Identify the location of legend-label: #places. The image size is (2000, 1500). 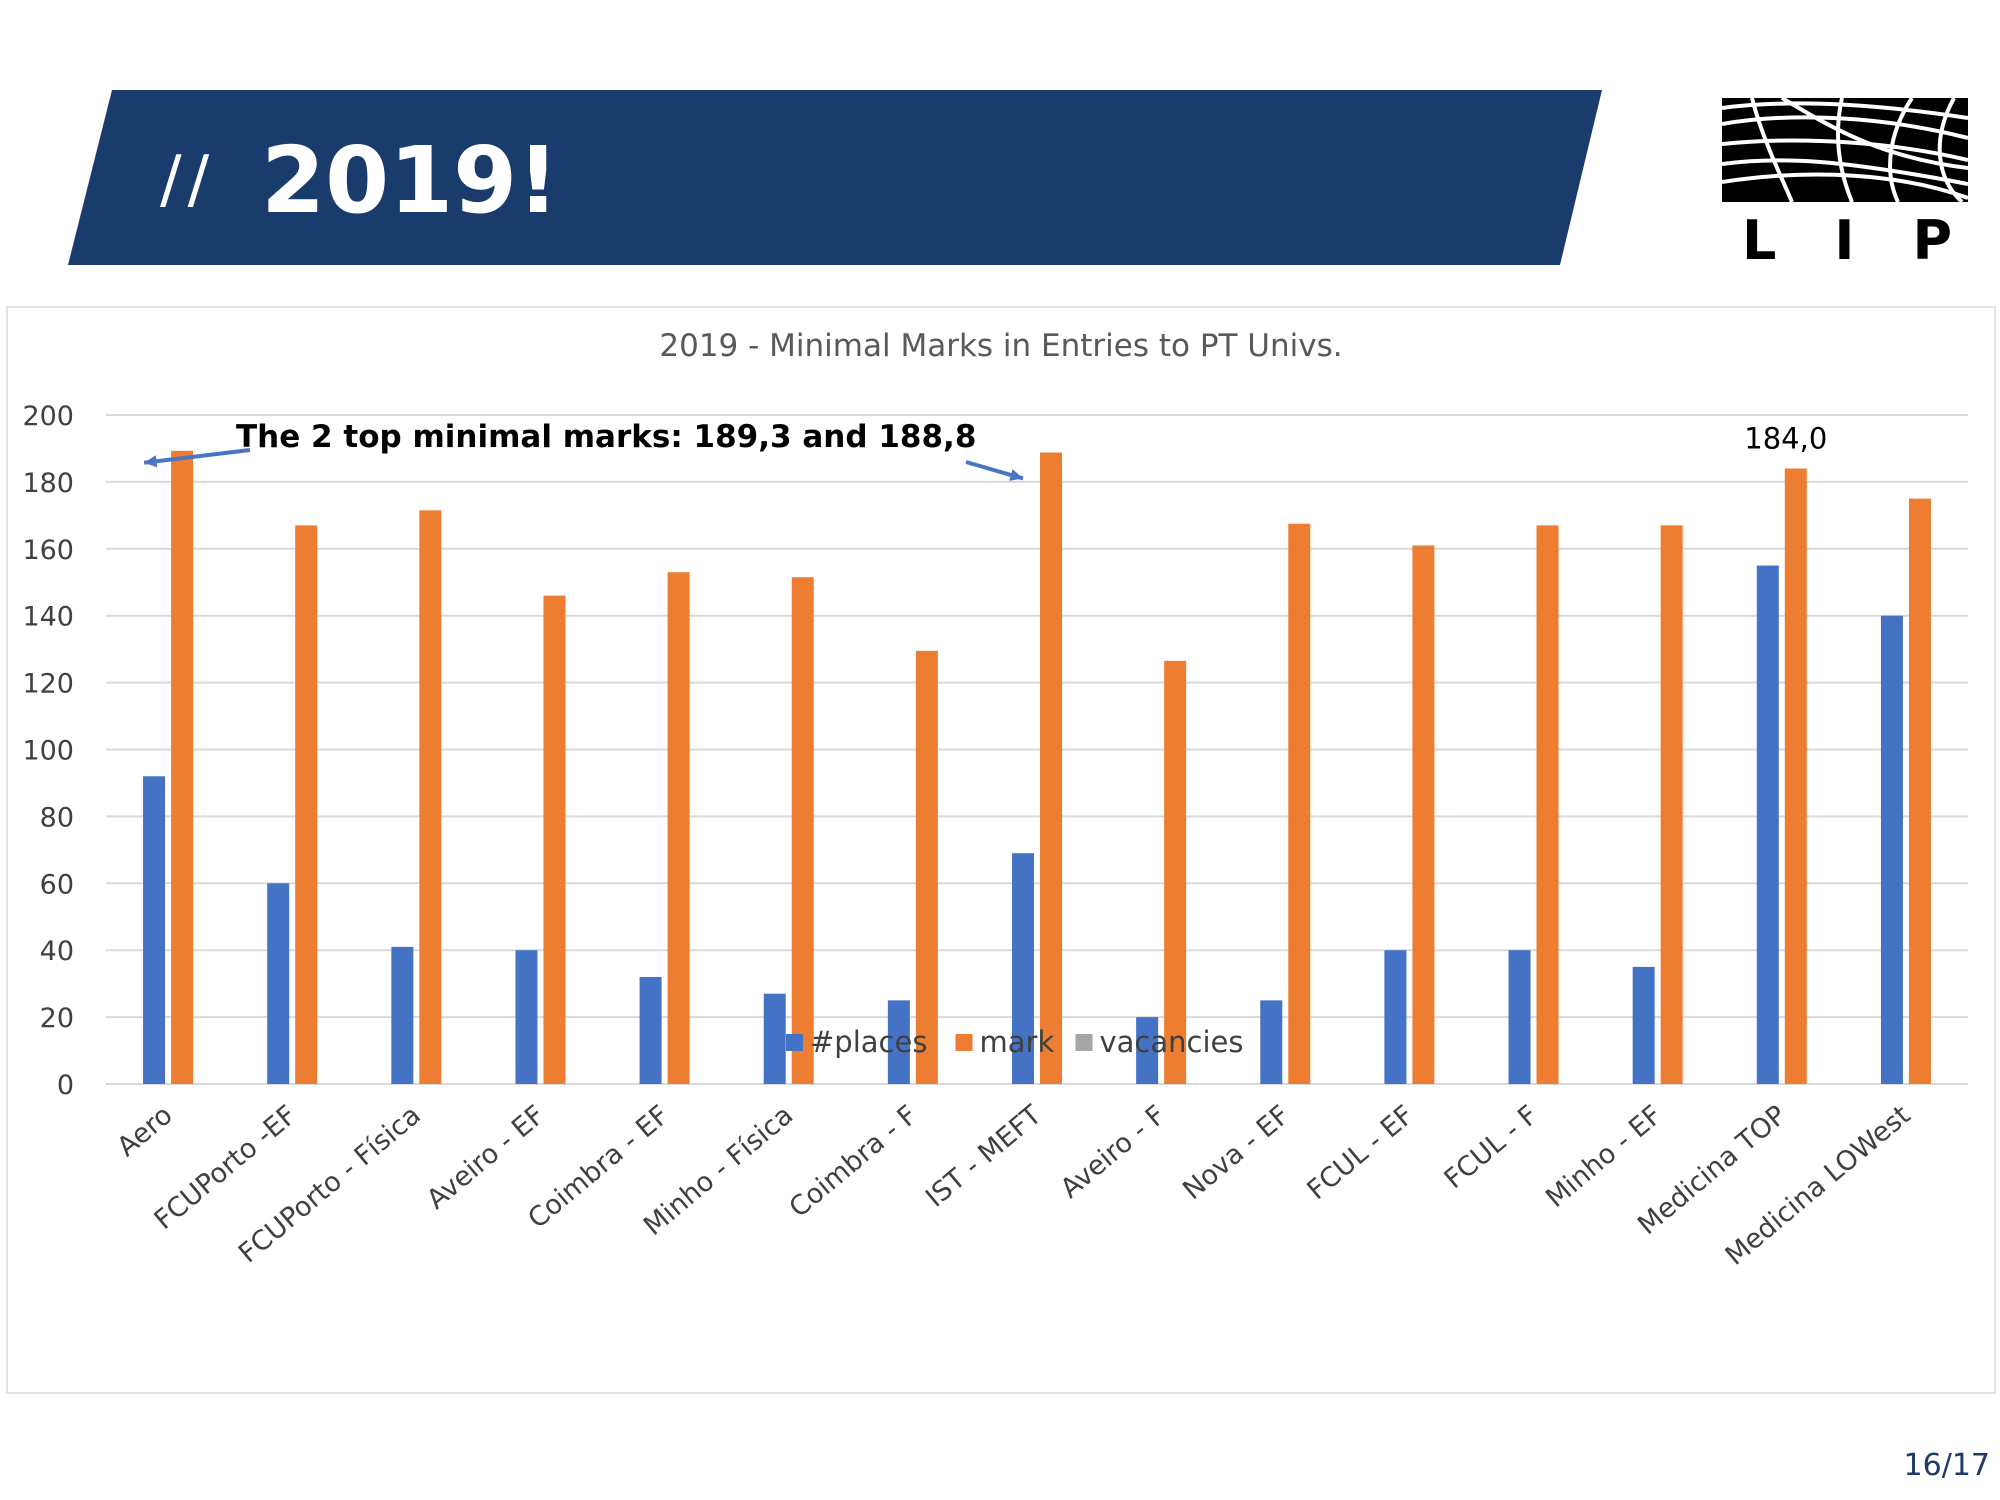
(868, 1042).